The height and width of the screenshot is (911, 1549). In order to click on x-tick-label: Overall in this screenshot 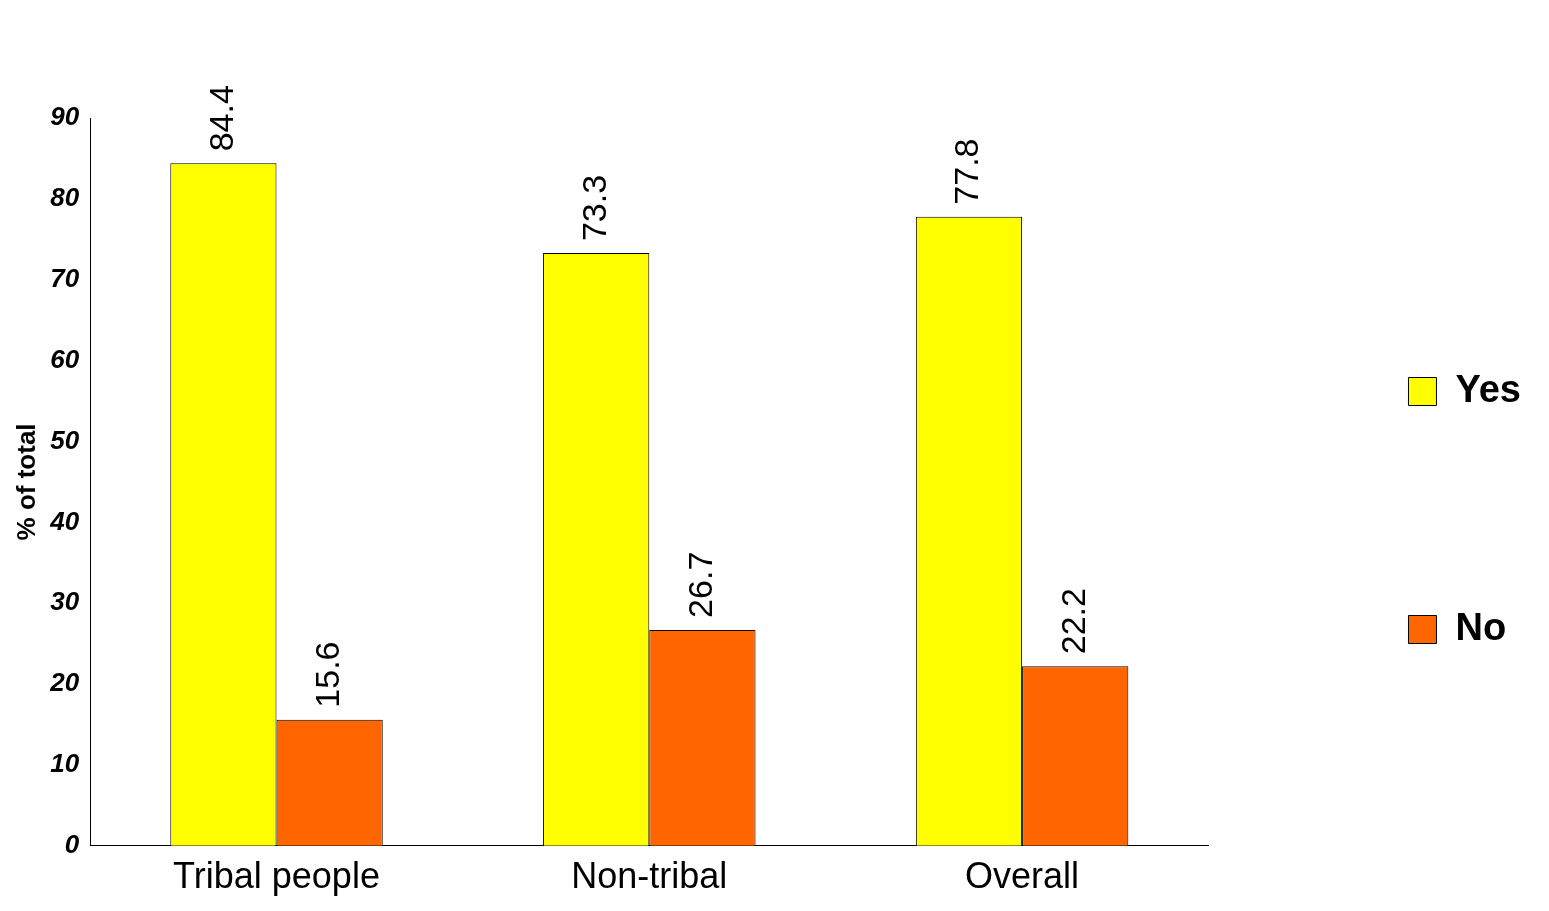, I will do `click(1022, 876)`.